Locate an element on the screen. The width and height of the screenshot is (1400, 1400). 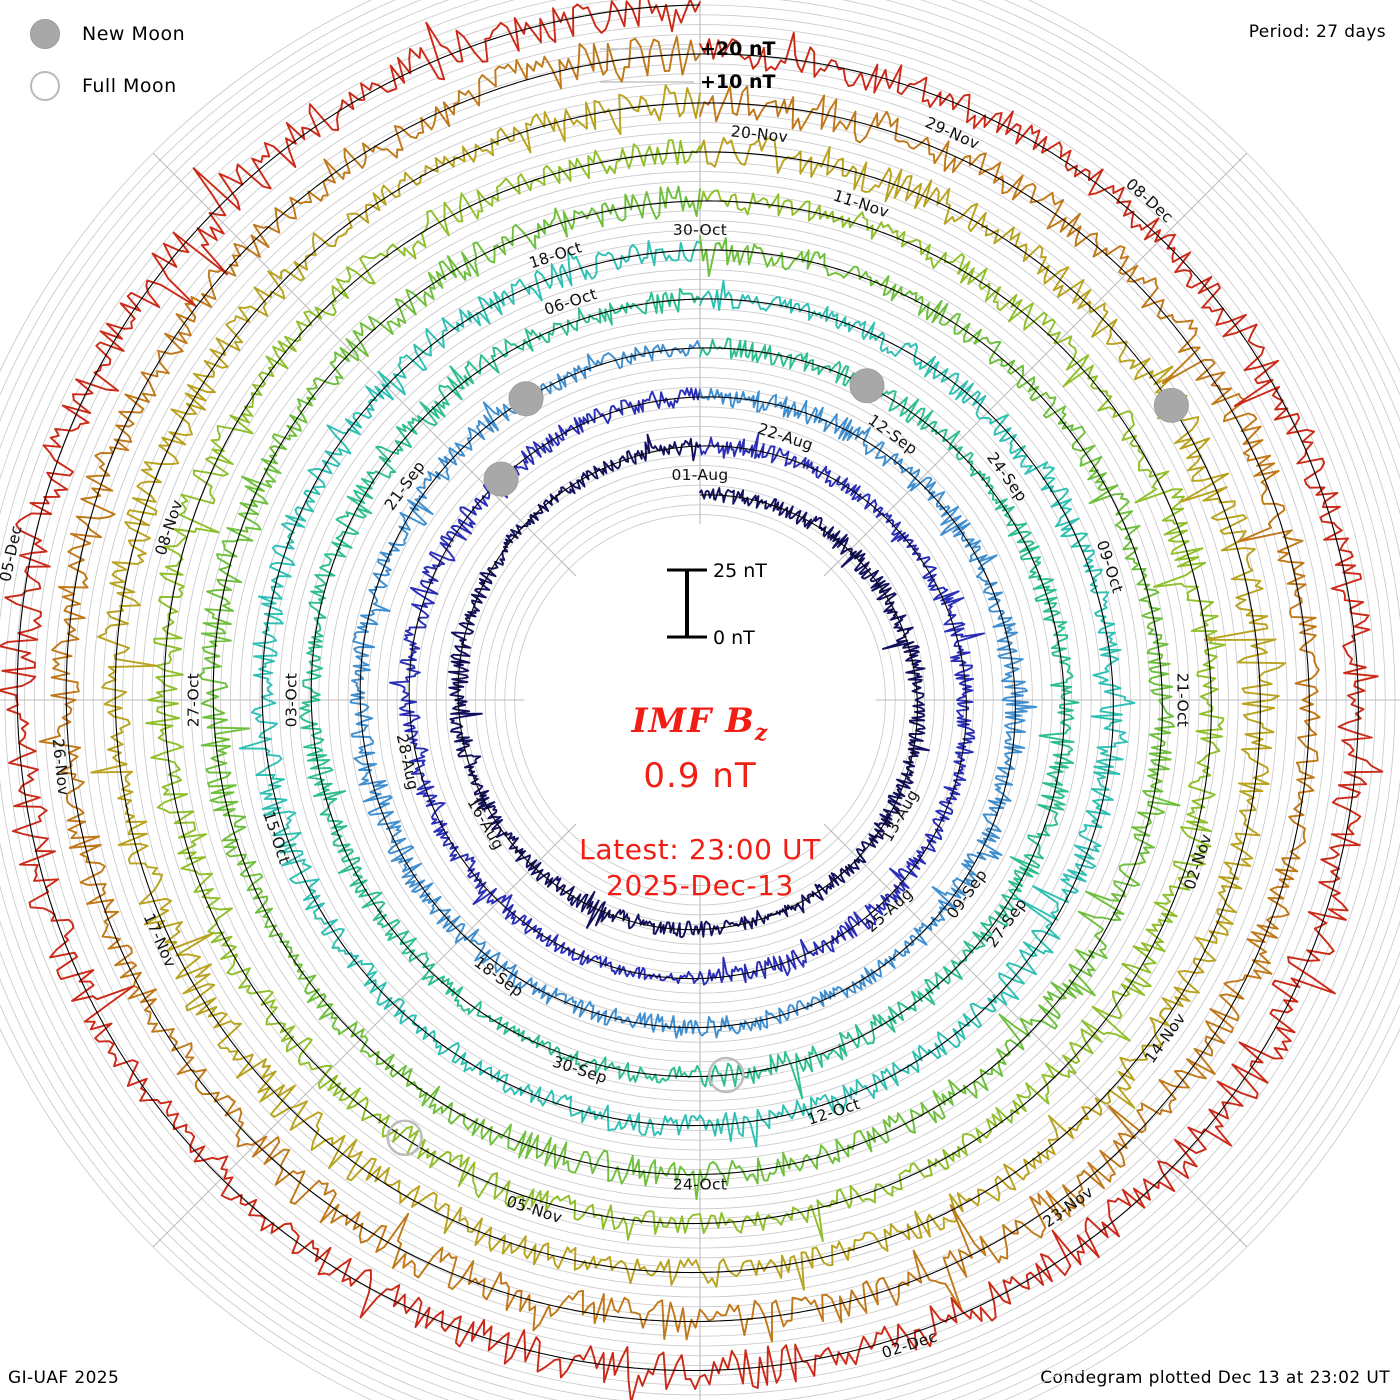
date-tick-label: 25-Aug is located at coordinates (889, 910).